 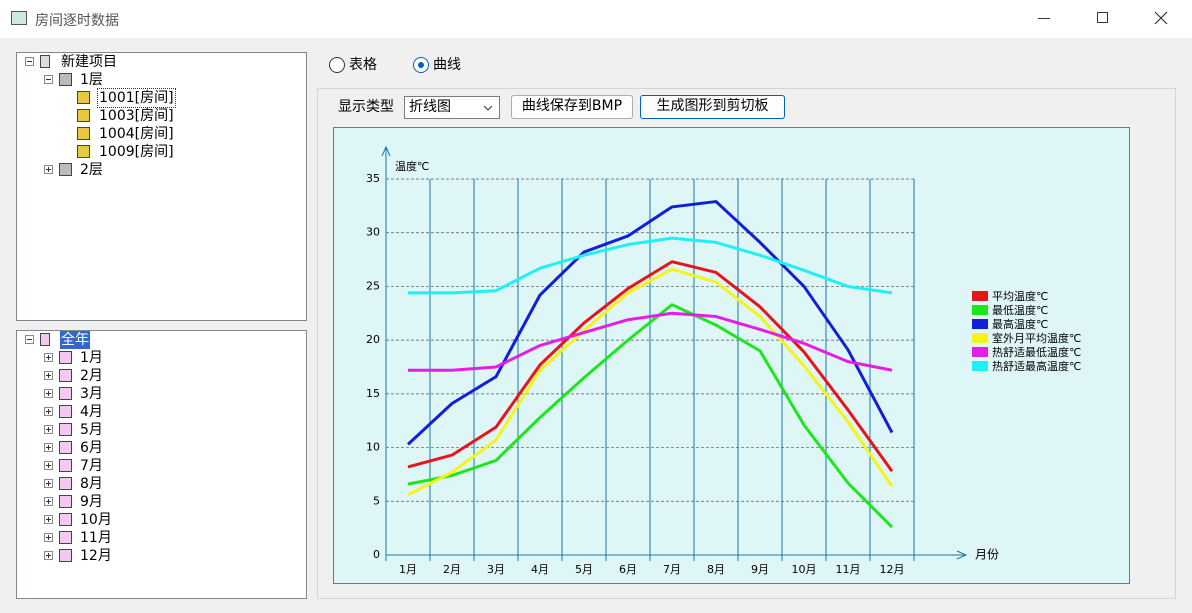 What do you see at coordinates (157, 358) in the screenshot?
I see `tree-row: 1月` at bounding box center [157, 358].